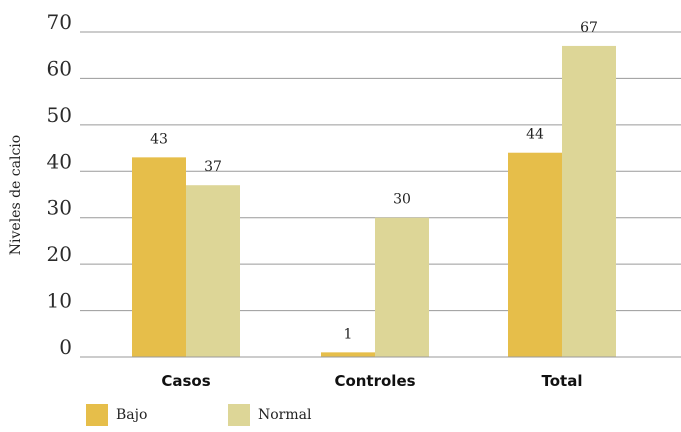 The height and width of the screenshot is (432, 681). I want to click on y-tick-label: 10, so click(59, 301).